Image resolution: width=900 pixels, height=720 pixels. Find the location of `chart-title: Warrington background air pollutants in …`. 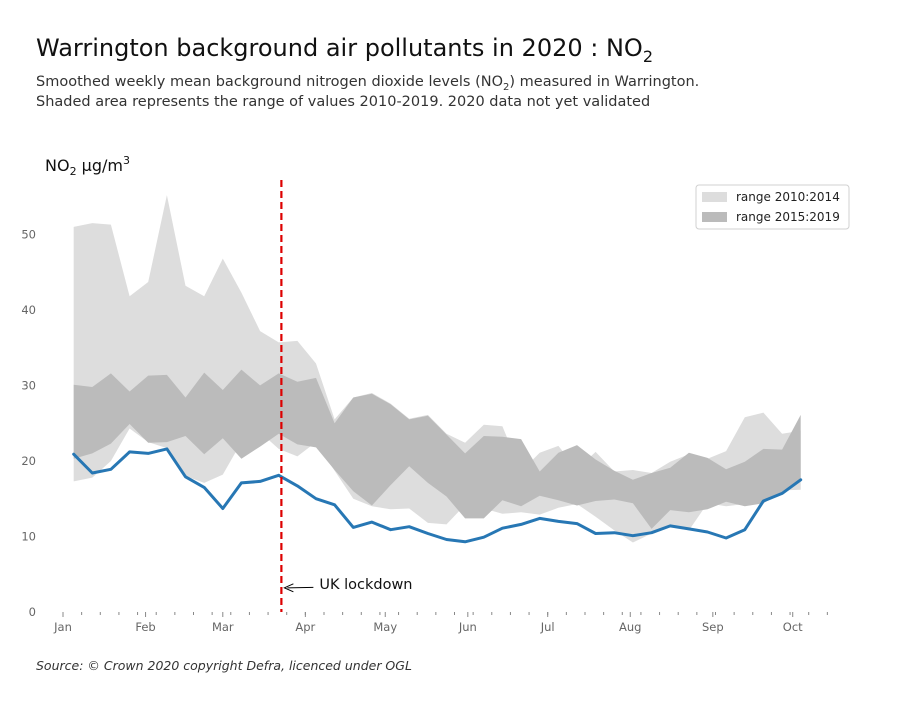

chart-title: Warrington background air pollutants in … is located at coordinates (345, 50).